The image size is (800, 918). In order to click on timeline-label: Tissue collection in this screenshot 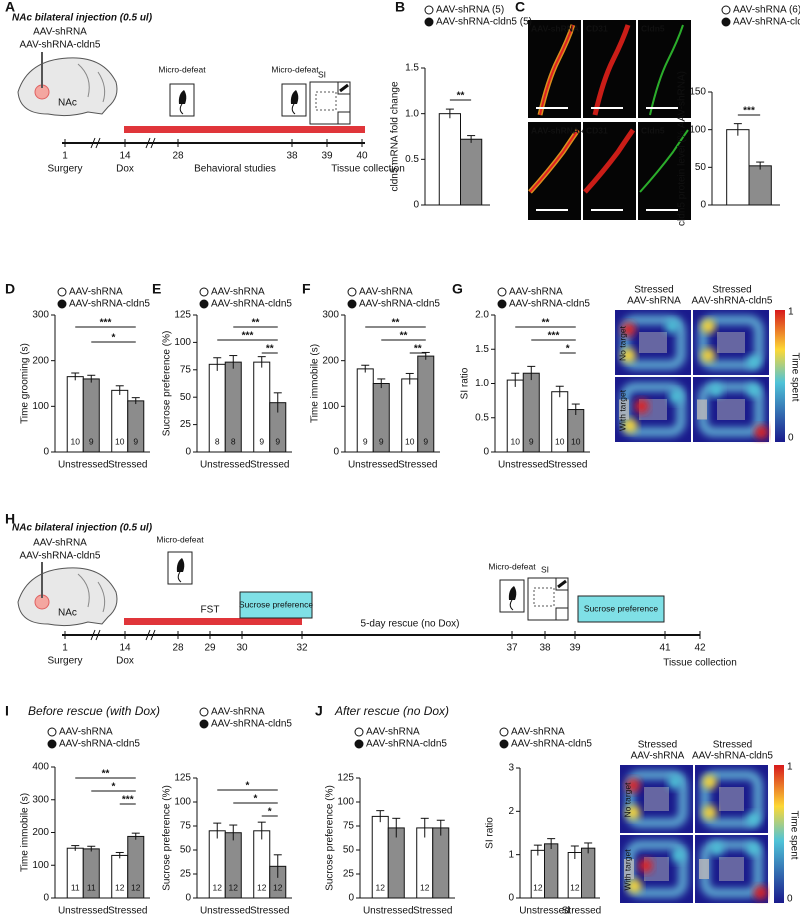, I will do `click(700, 663)`.